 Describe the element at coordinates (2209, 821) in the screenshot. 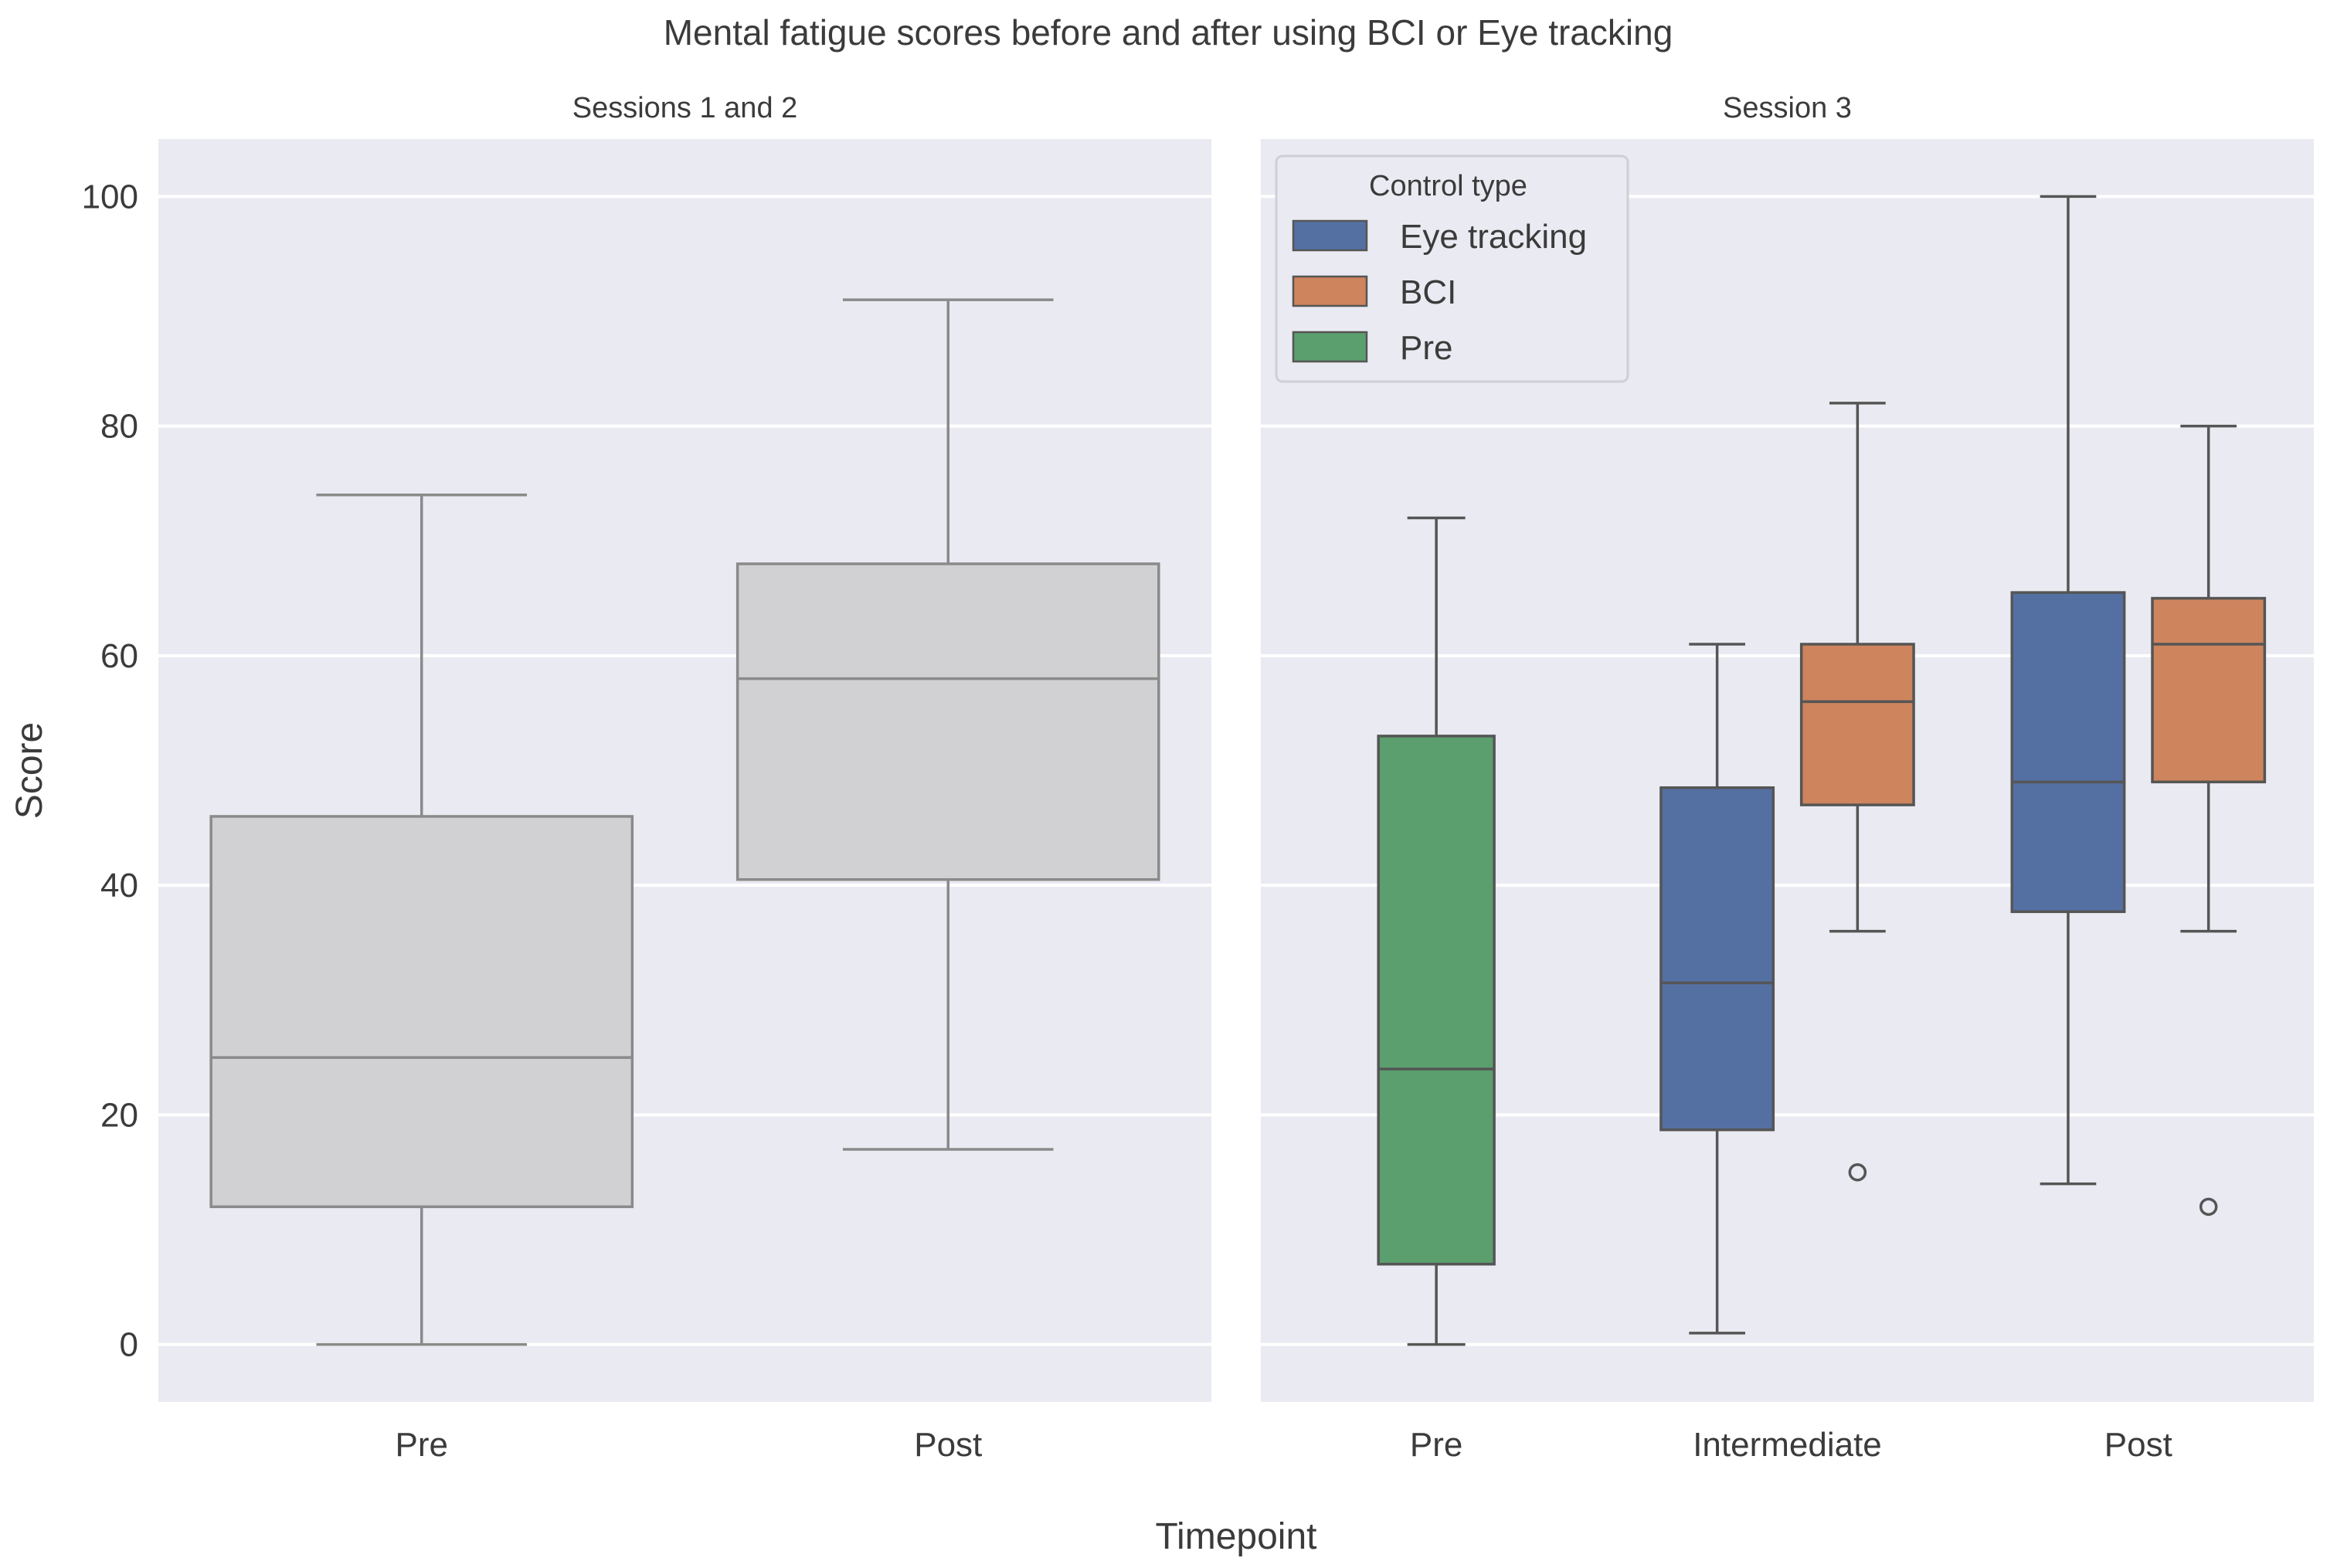

I see `box-post-bci` at that location.